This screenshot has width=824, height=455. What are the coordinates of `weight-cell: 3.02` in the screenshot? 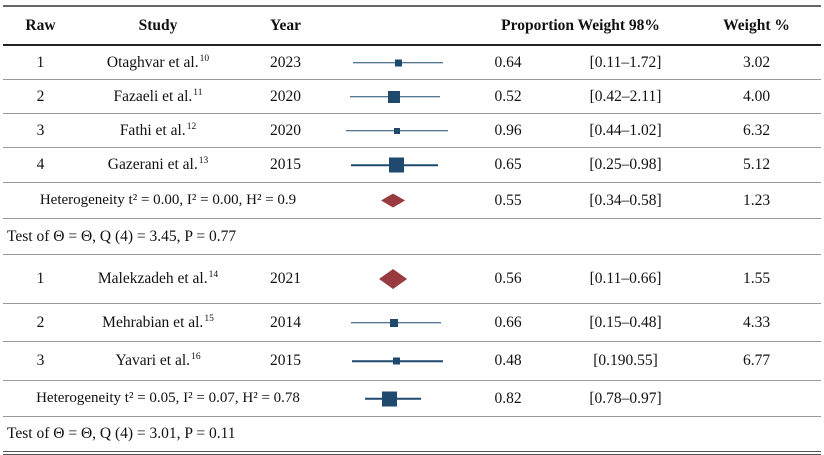 It's located at (756, 62).